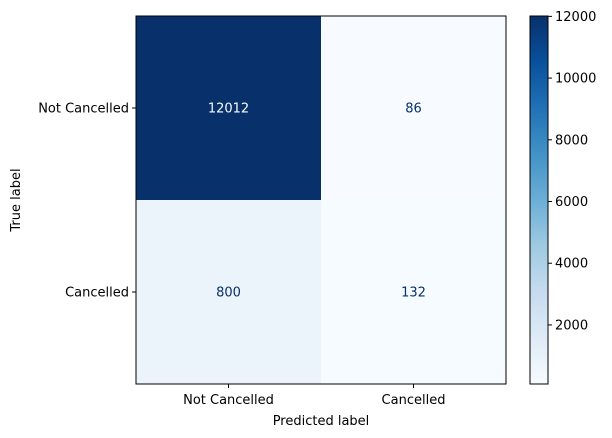  Describe the element at coordinates (83, 109) in the screenshot. I see `y-tick-label: Not Cancelled` at that location.